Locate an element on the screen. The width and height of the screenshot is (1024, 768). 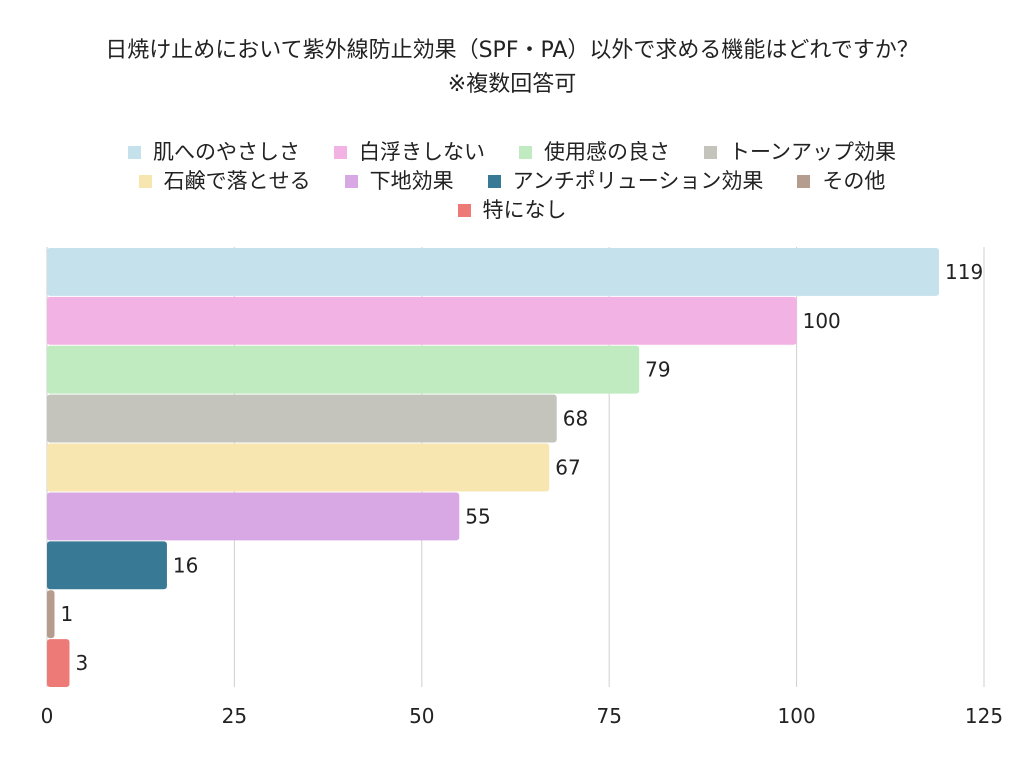
data-label: 100 is located at coordinates (822, 321).